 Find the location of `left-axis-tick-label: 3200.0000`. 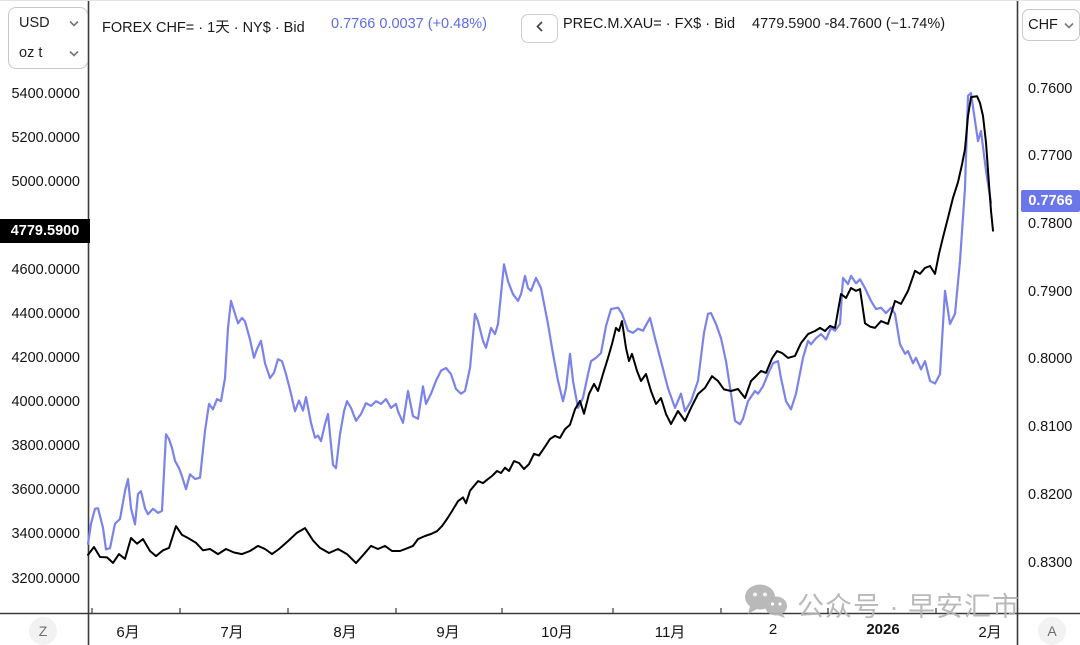

left-axis-tick-label: 3200.0000 is located at coordinates (45, 578).